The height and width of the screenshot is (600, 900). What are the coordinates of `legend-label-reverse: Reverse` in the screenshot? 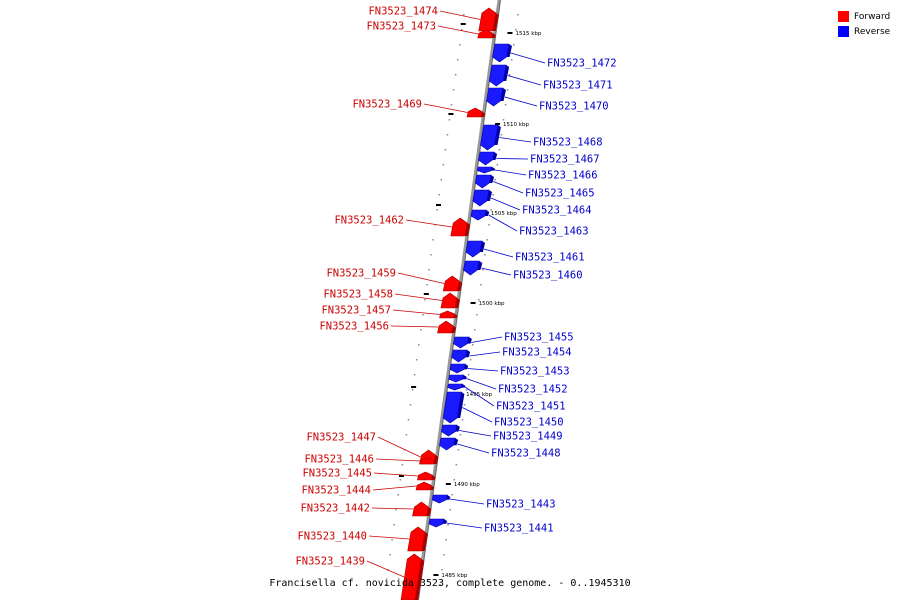 It's located at (872, 31).